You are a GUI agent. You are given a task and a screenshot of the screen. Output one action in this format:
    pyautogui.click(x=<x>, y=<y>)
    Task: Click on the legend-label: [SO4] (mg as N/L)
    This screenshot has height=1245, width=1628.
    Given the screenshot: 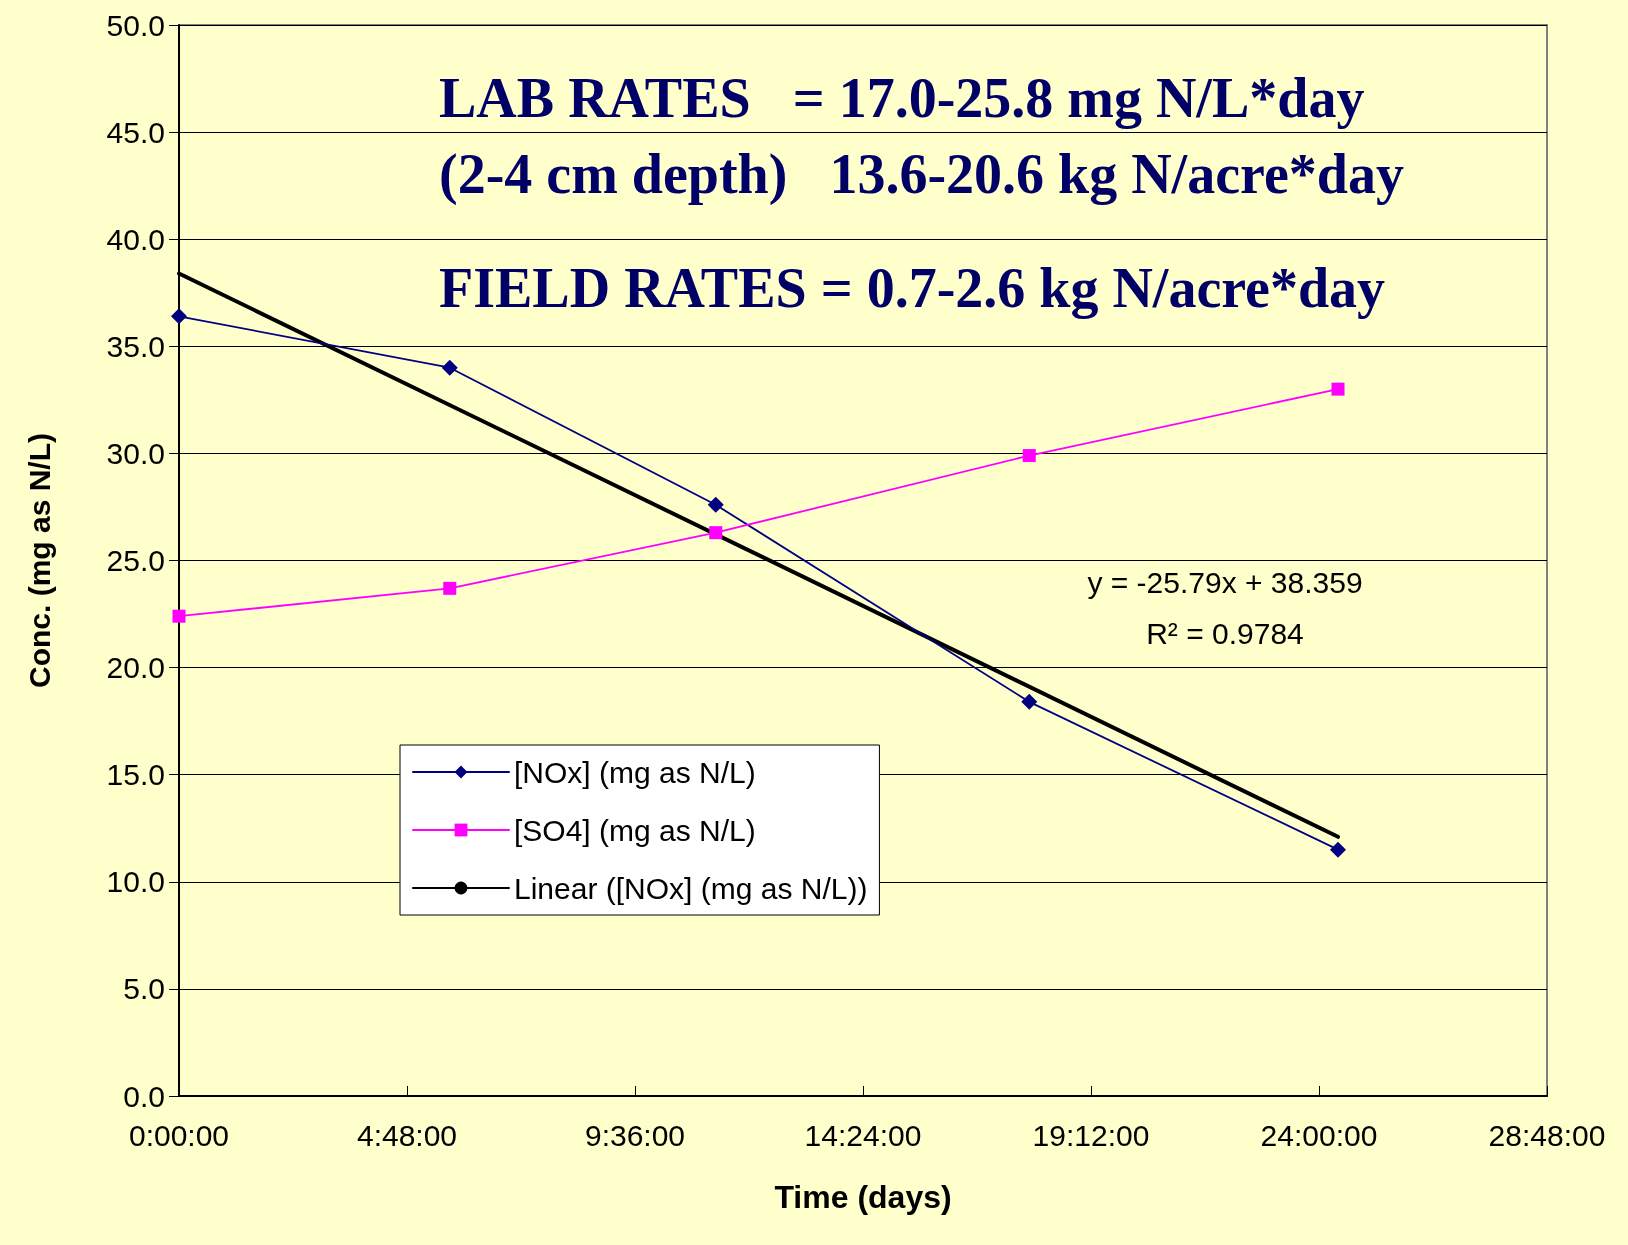 What is the action you would take?
    pyautogui.click(x=635, y=830)
    